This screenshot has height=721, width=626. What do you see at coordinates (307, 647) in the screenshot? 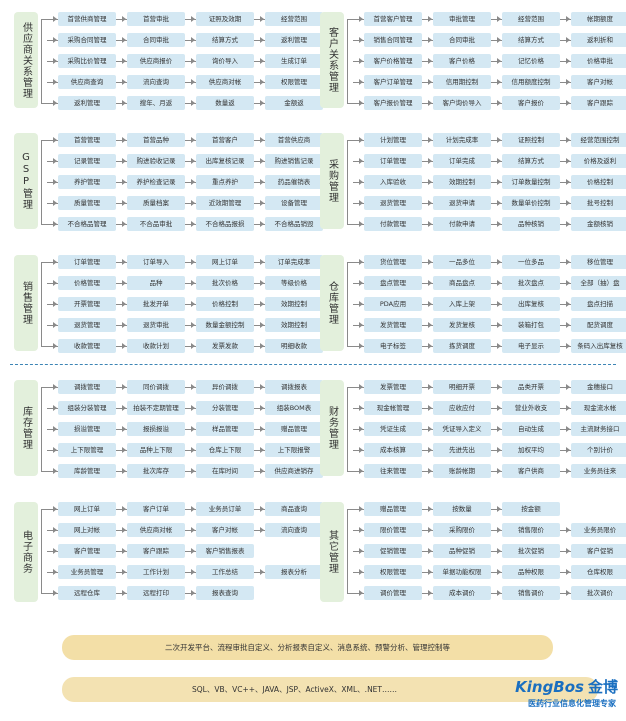
I see `platform-banner: 二次开发平台、流程审批自定义、分析报表自定义、消息系统、预警分析、管理控制等` at bounding box center [307, 647].